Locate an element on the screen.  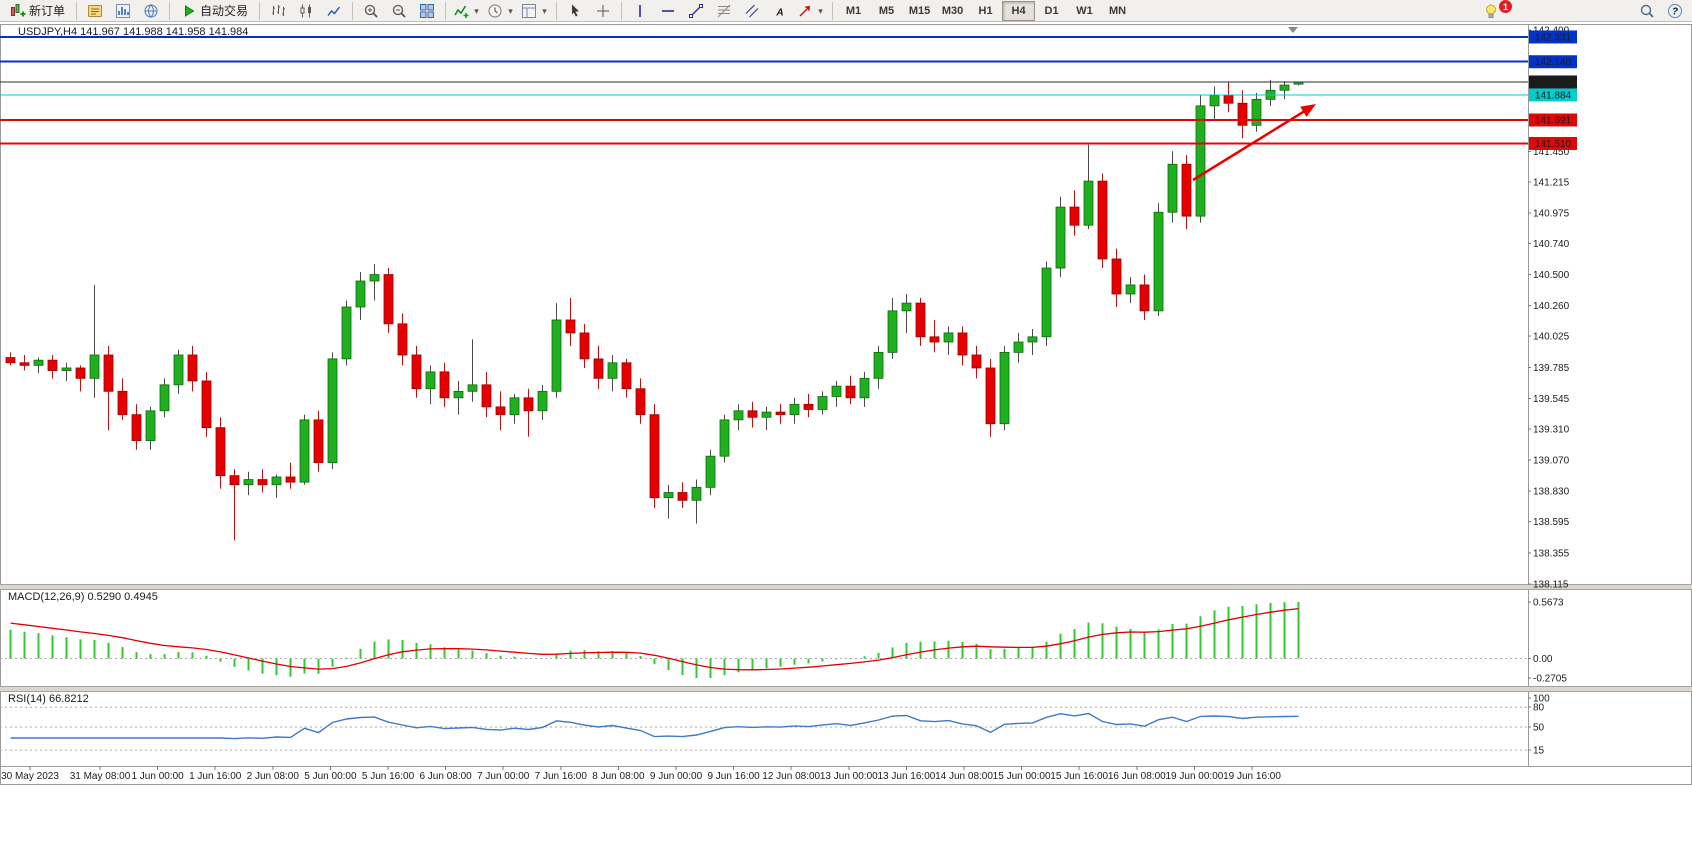
timeframe-button-D1: D1 is located at coordinates (1051, 10).